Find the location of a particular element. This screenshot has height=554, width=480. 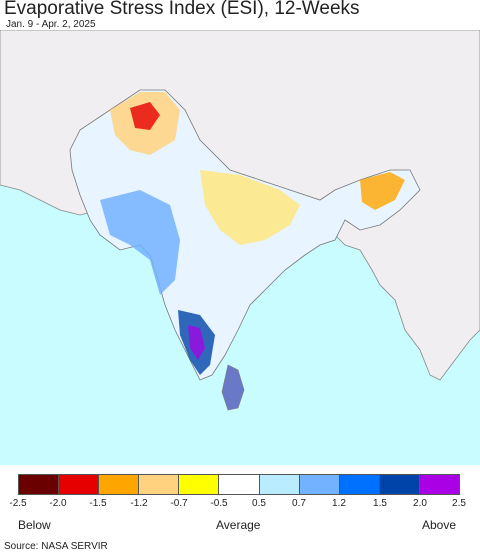

legend-tick: -0.5 is located at coordinates (219, 503).